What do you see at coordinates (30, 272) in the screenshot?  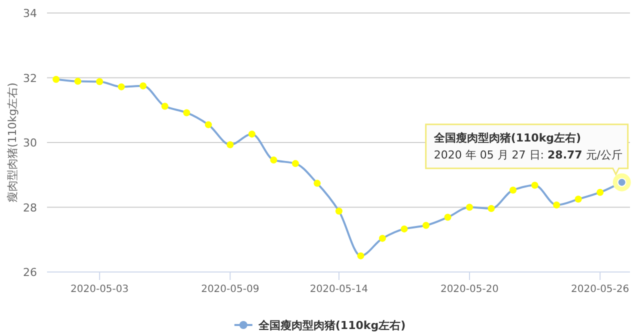 I see `y-tick-label: 26` at bounding box center [30, 272].